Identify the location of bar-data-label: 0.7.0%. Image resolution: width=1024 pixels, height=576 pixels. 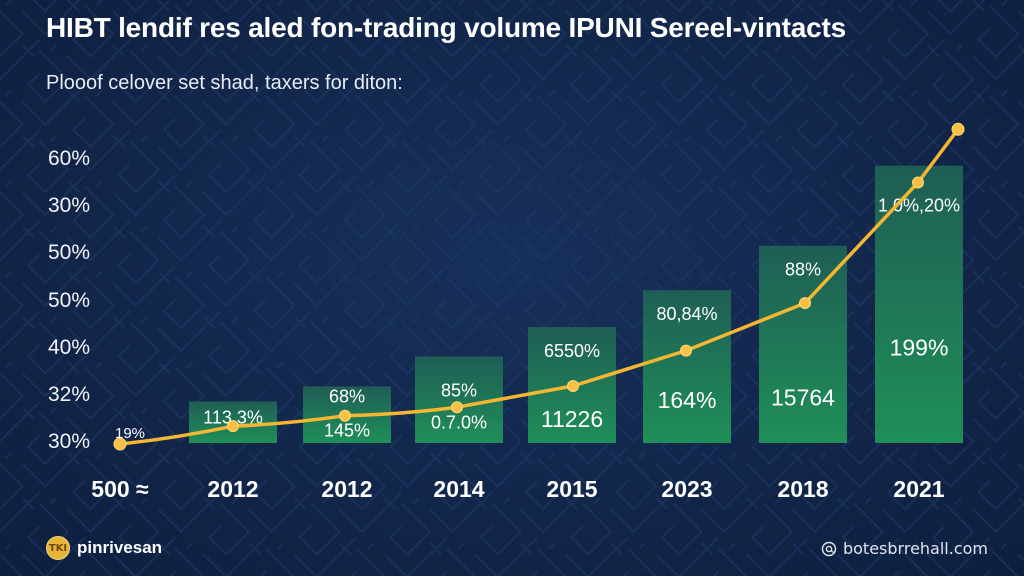
(459, 422).